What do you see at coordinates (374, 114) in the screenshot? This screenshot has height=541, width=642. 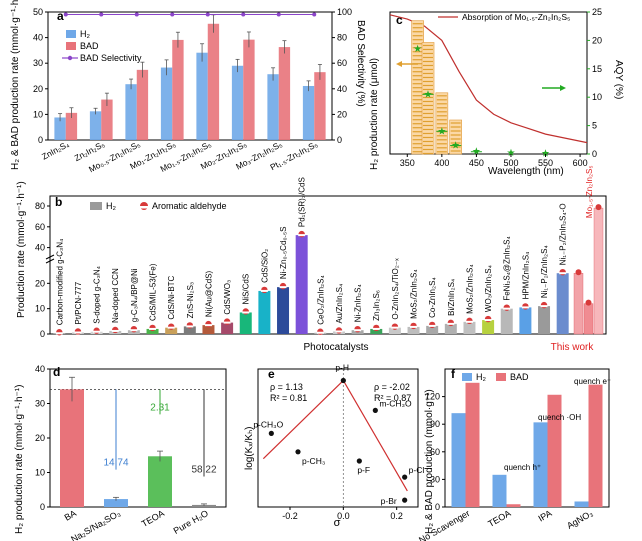 I see `panel-c-ylabel: H₂ production rate (μmol)` at bounding box center [374, 114].